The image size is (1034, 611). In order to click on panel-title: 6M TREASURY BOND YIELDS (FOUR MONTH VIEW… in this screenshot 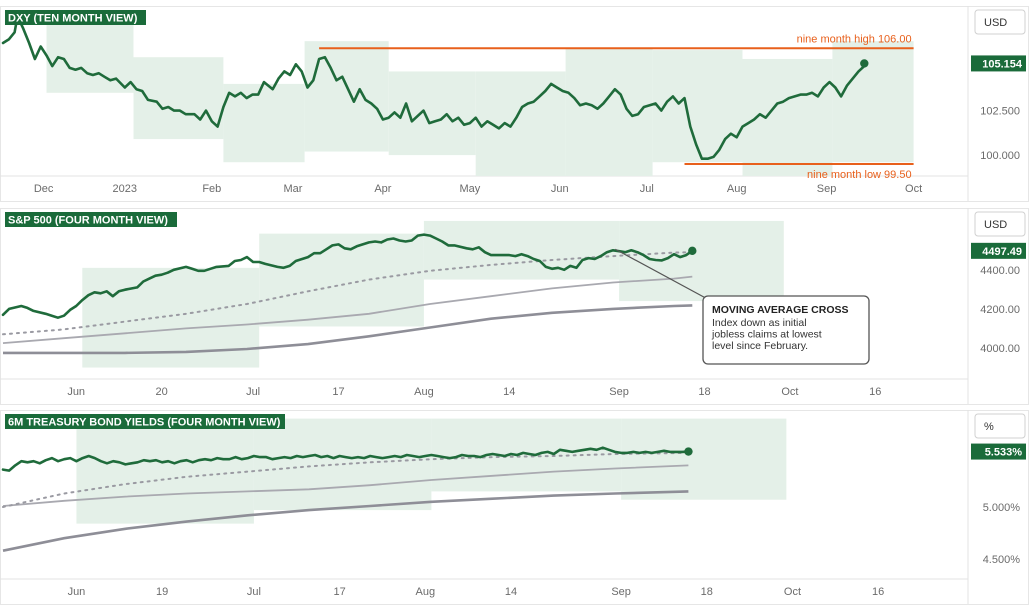, I will do `click(144, 423)`.